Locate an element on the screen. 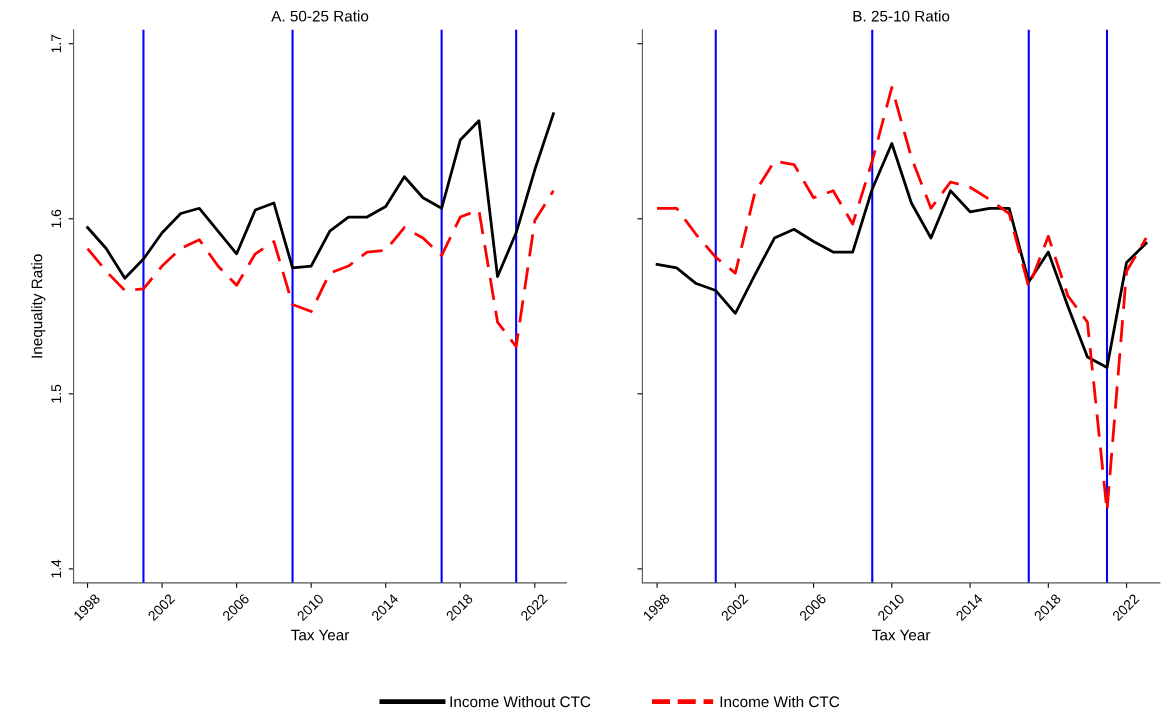  chart-title: B. 25-10 Ratio is located at coordinates (901, 16).